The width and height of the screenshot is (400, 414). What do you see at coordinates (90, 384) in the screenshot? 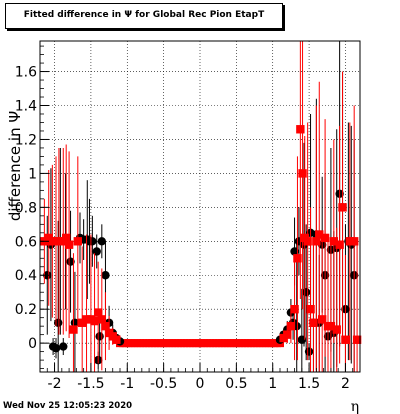
I see `x-tick-label: -1.5` at bounding box center [90, 384].